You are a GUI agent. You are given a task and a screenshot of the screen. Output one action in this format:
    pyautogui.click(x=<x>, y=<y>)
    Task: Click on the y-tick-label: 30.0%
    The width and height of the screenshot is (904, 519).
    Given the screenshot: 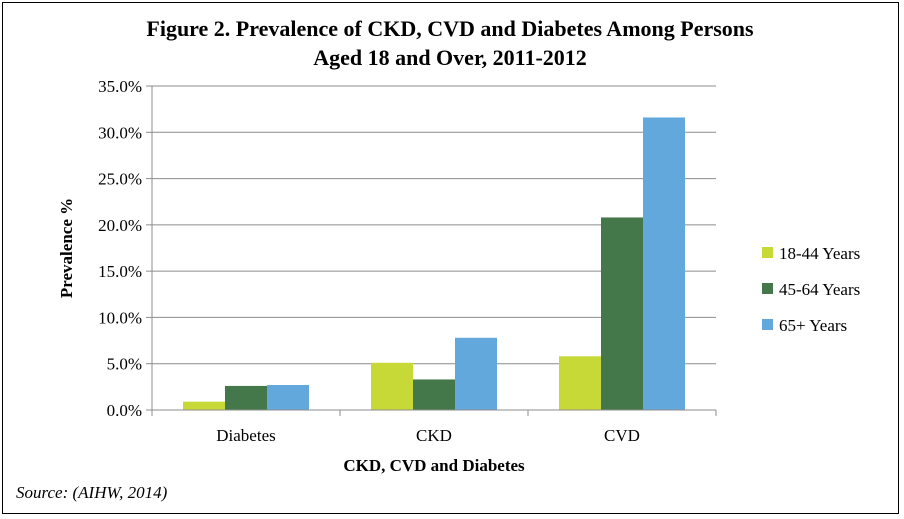 What is the action you would take?
    pyautogui.click(x=120, y=132)
    